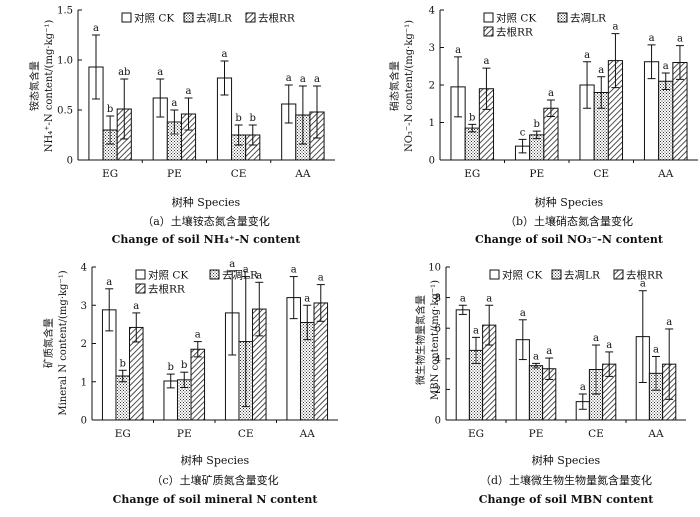 The width and height of the screenshot is (700, 517). Describe the element at coordinates (536, 174) in the screenshot. I see `panel-b-category-label: PE` at that location.